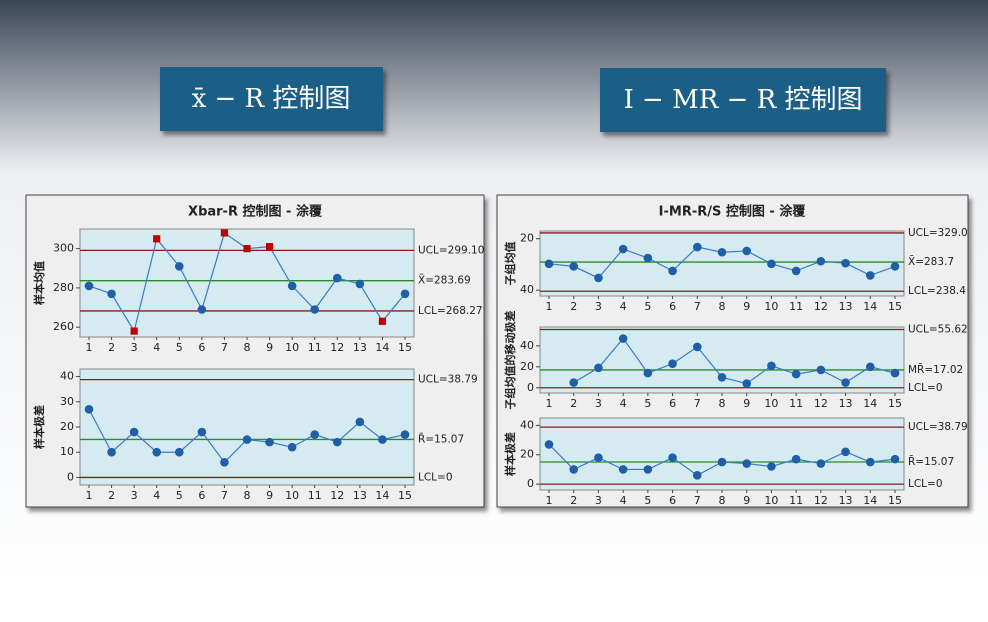 The width and height of the screenshot is (988, 622). What do you see at coordinates (63, 248) in the screenshot?
I see `y-tick-label: 300` at bounding box center [63, 248].